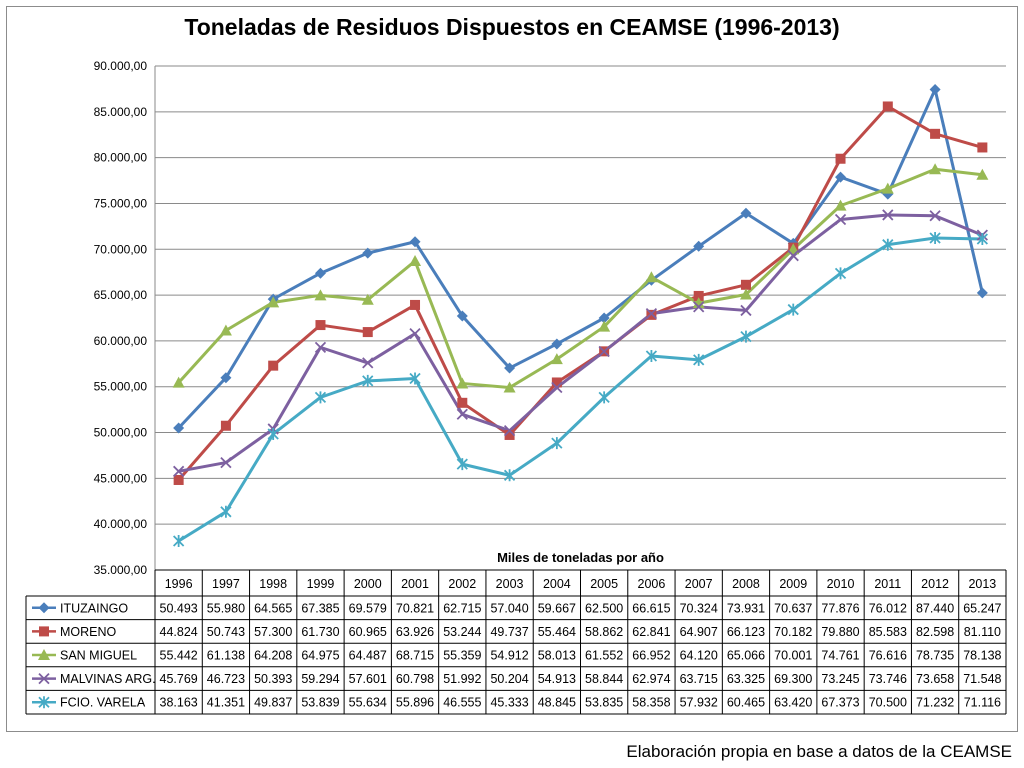 The height and width of the screenshot is (768, 1024). I want to click on y-tick-label: 35.000,00, so click(121, 570).